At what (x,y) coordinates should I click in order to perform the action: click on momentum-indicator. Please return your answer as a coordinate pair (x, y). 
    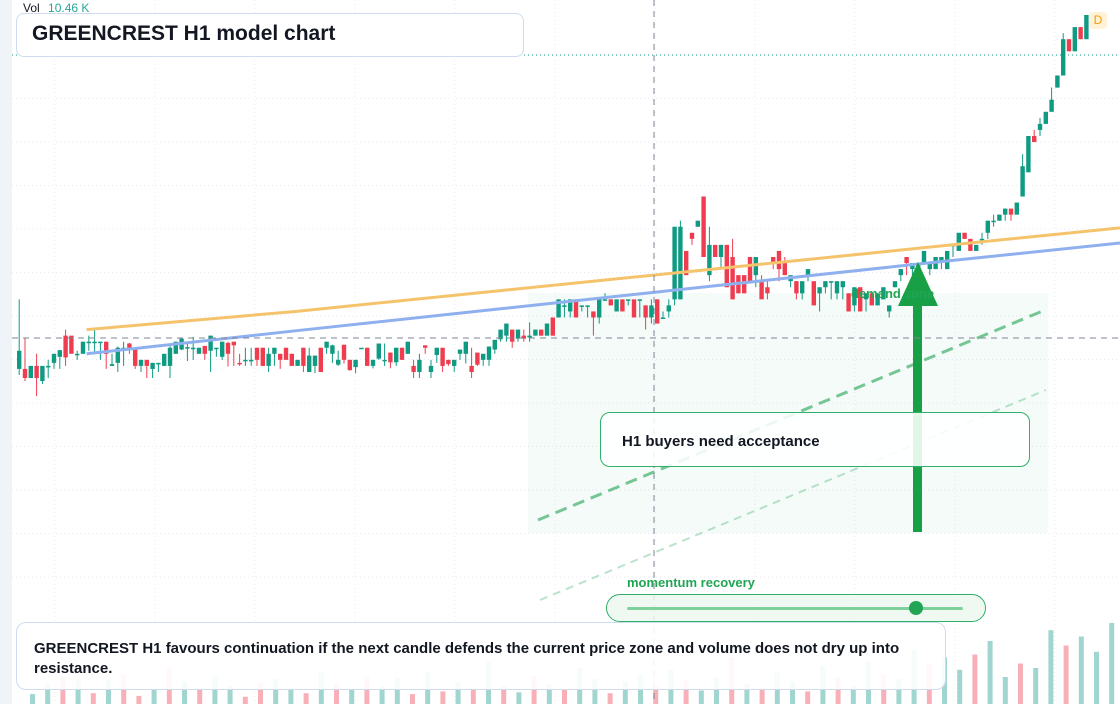
    Looking at the image, I should click on (796, 608).